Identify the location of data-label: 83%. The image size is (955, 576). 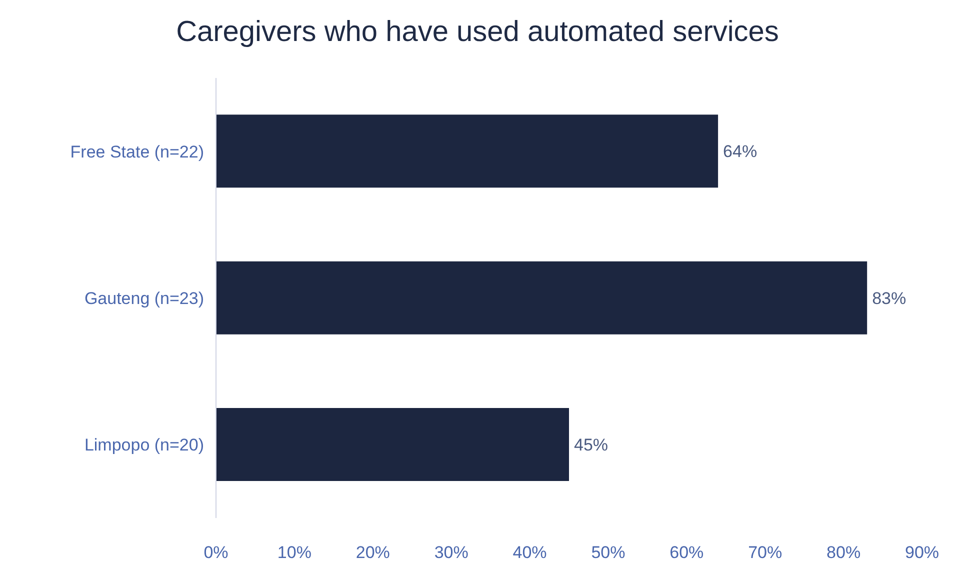
(889, 298).